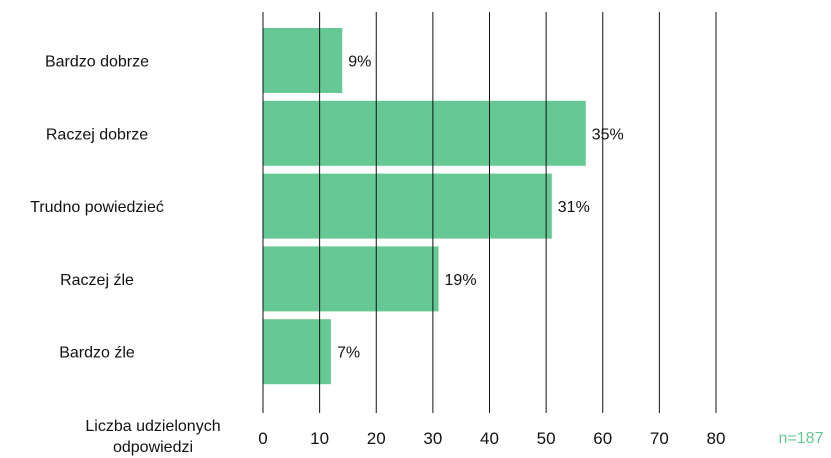  What do you see at coordinates (574, 207) in the screenshot?
I see `value-label-2: 31%` at bounding box center [574, 207].